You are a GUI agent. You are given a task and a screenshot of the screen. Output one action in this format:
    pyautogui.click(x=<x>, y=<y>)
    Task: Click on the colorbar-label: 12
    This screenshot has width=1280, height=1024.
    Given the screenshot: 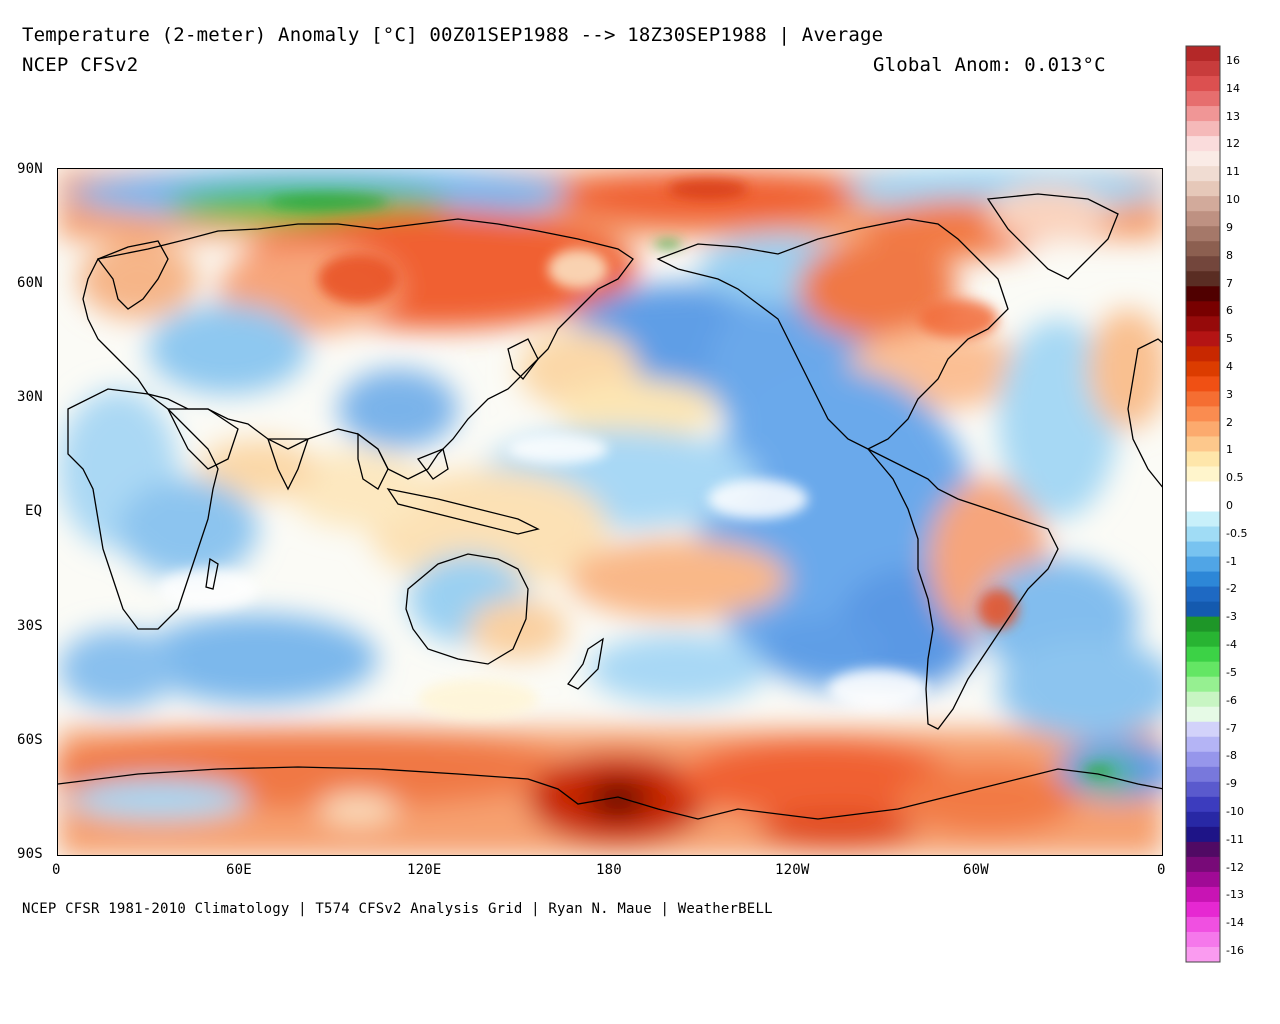 What is the action you would take?
    pyautogui.click(x=1233, y=144)
    